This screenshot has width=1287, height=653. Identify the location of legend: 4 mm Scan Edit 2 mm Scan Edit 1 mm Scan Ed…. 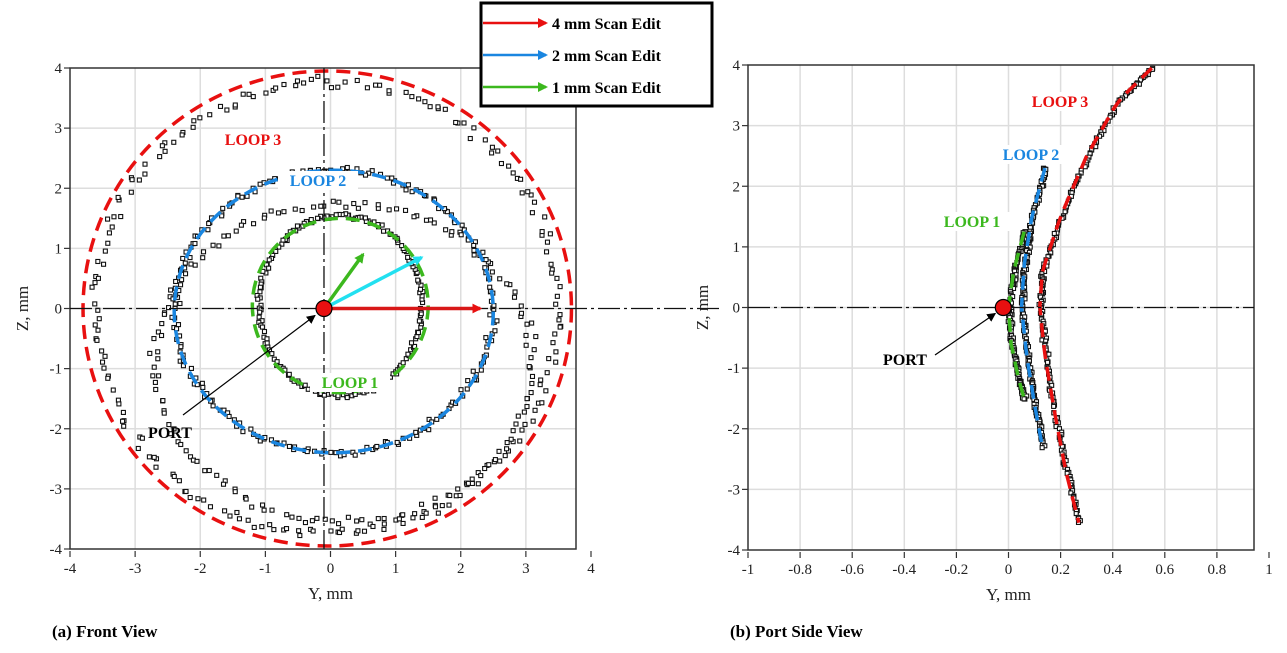
(596, 54).